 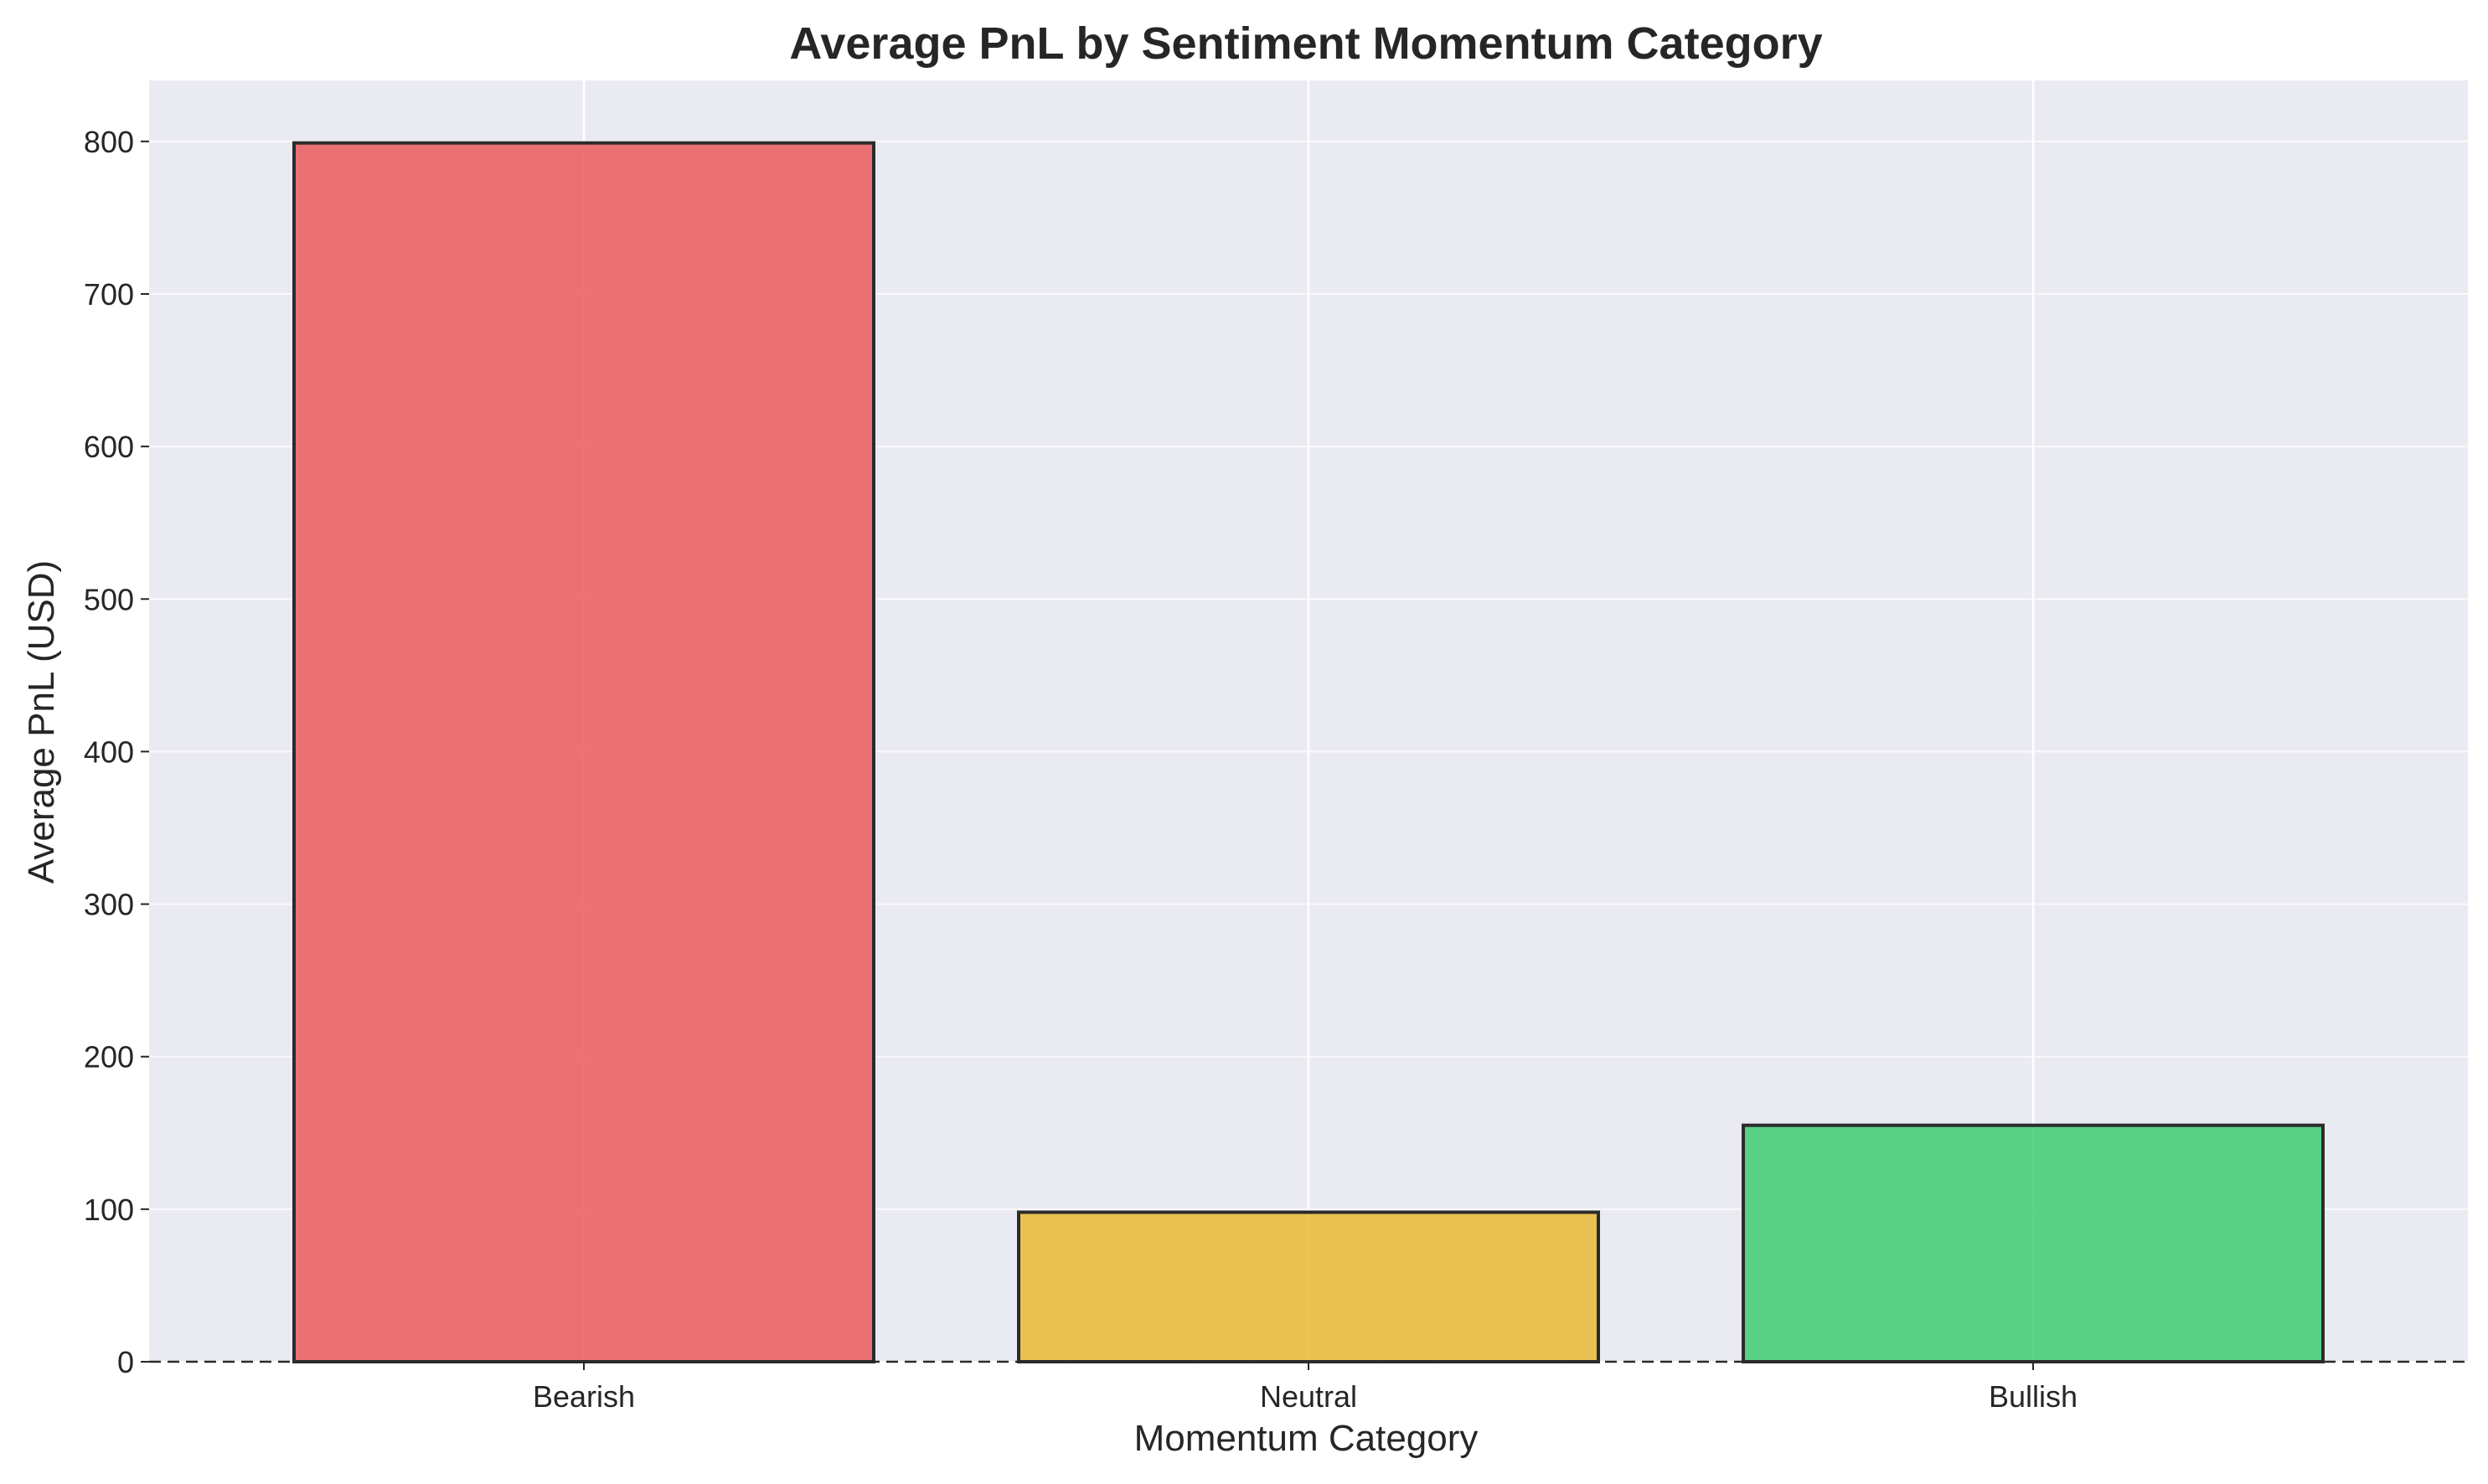 What do you see at coordinates (109, 905) in the screenshot?
I see `y-tick-label: 300` at bounding box center [109, 905].